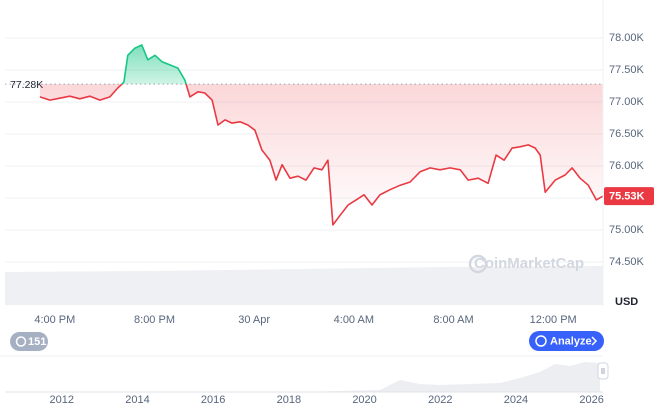  What do you see at coordinates (153, 64) in the screenshot?
I see `price-line-up` at bounding box center [153, 64].